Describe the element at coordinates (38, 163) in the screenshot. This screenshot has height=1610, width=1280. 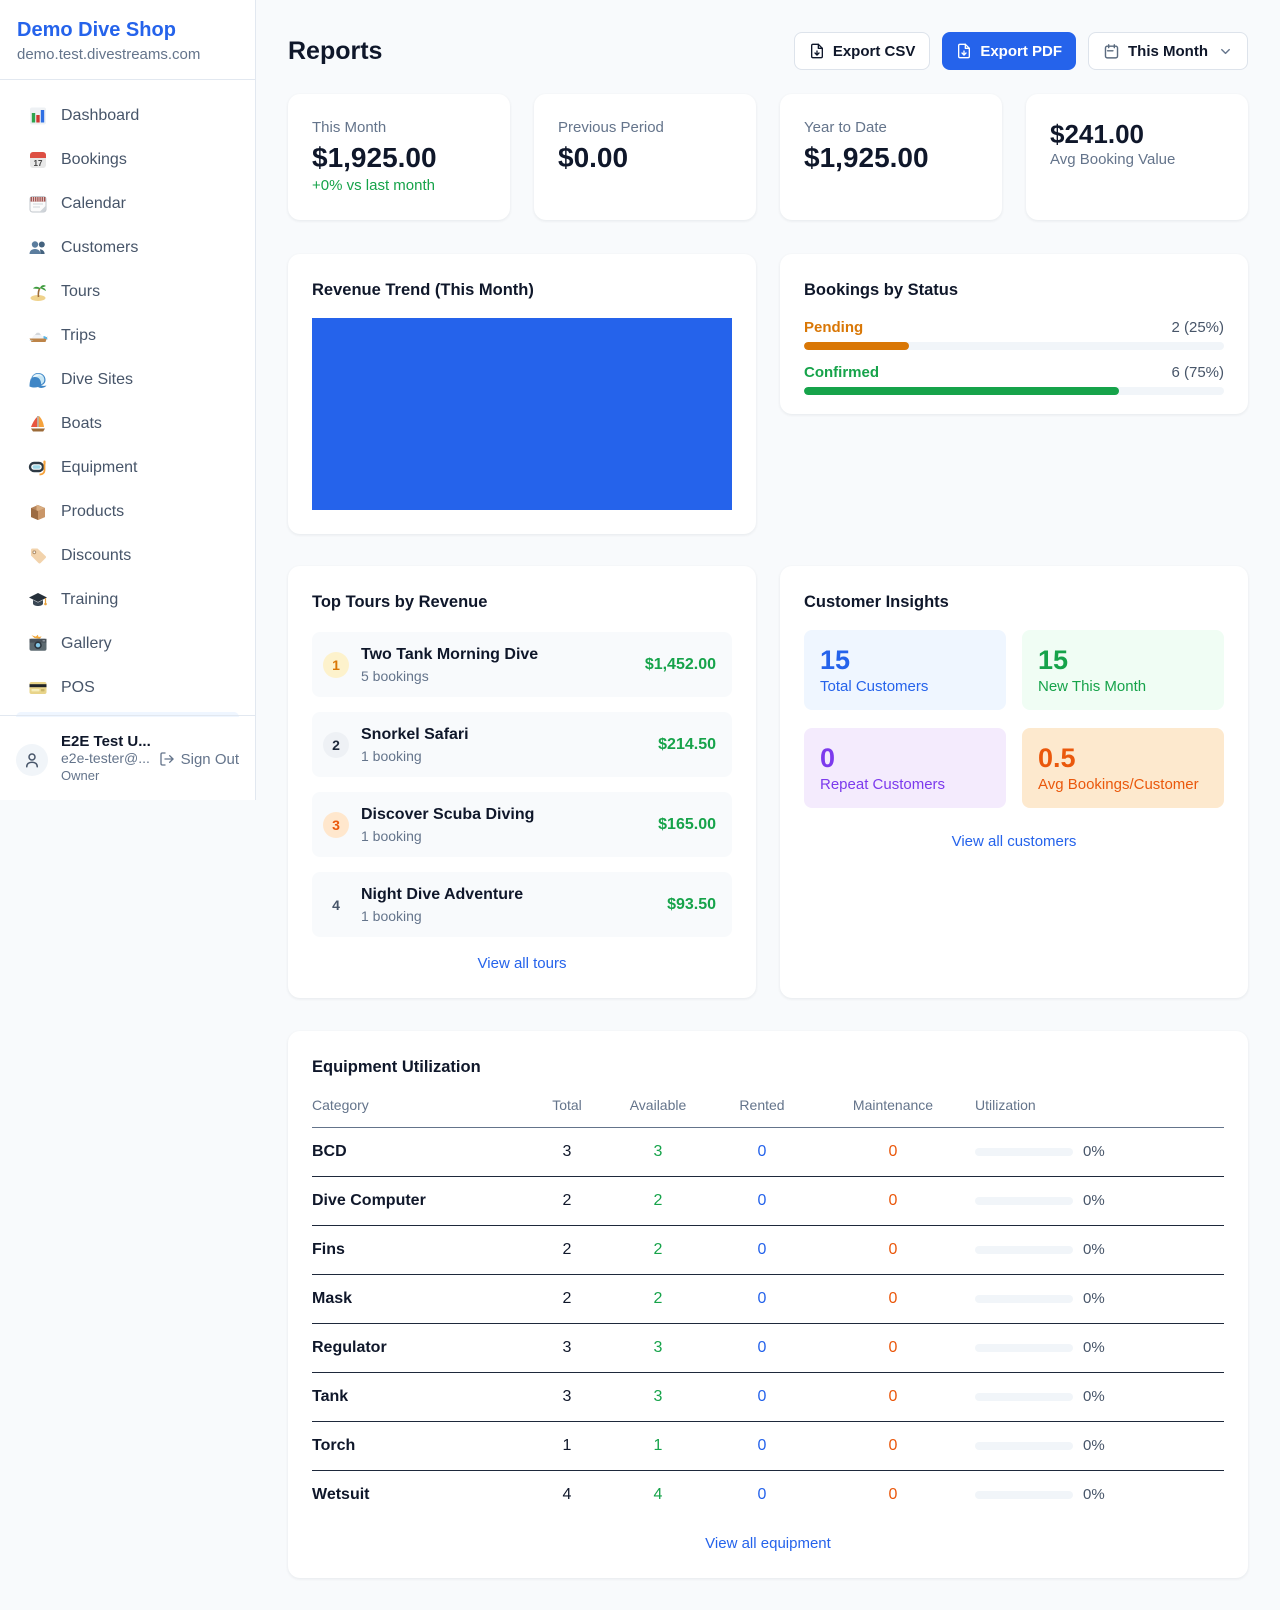
I see `svg-text: 17` at that location.